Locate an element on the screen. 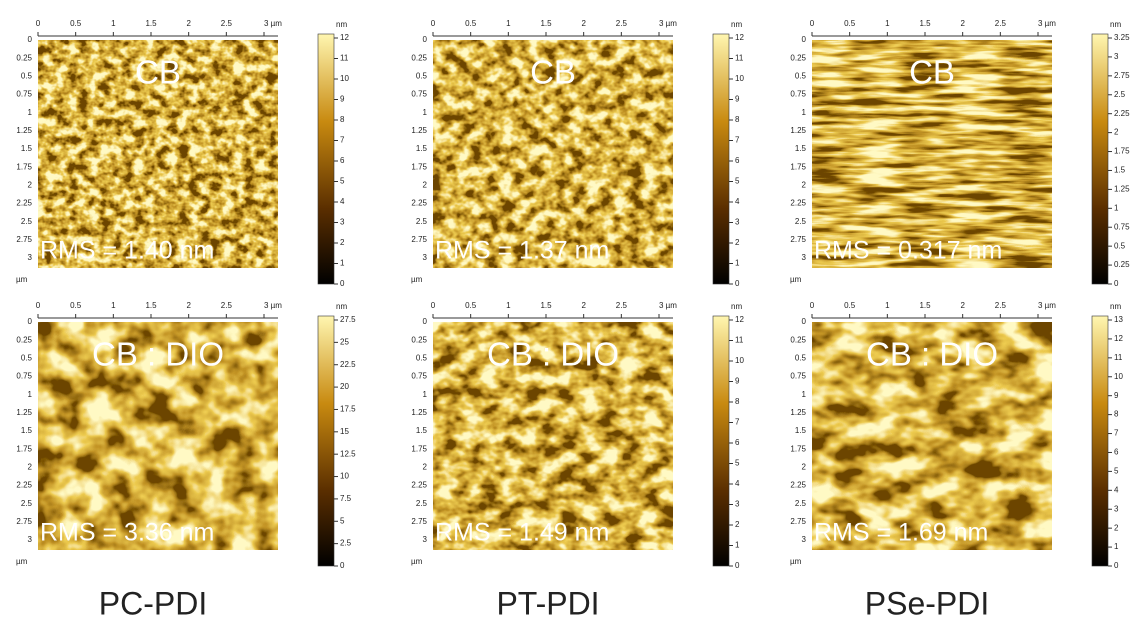 Image resolution: width=1139 pixels, height=626 pixels. colorbar-tick-label: 7.5 is located at coordinates (346, 498).